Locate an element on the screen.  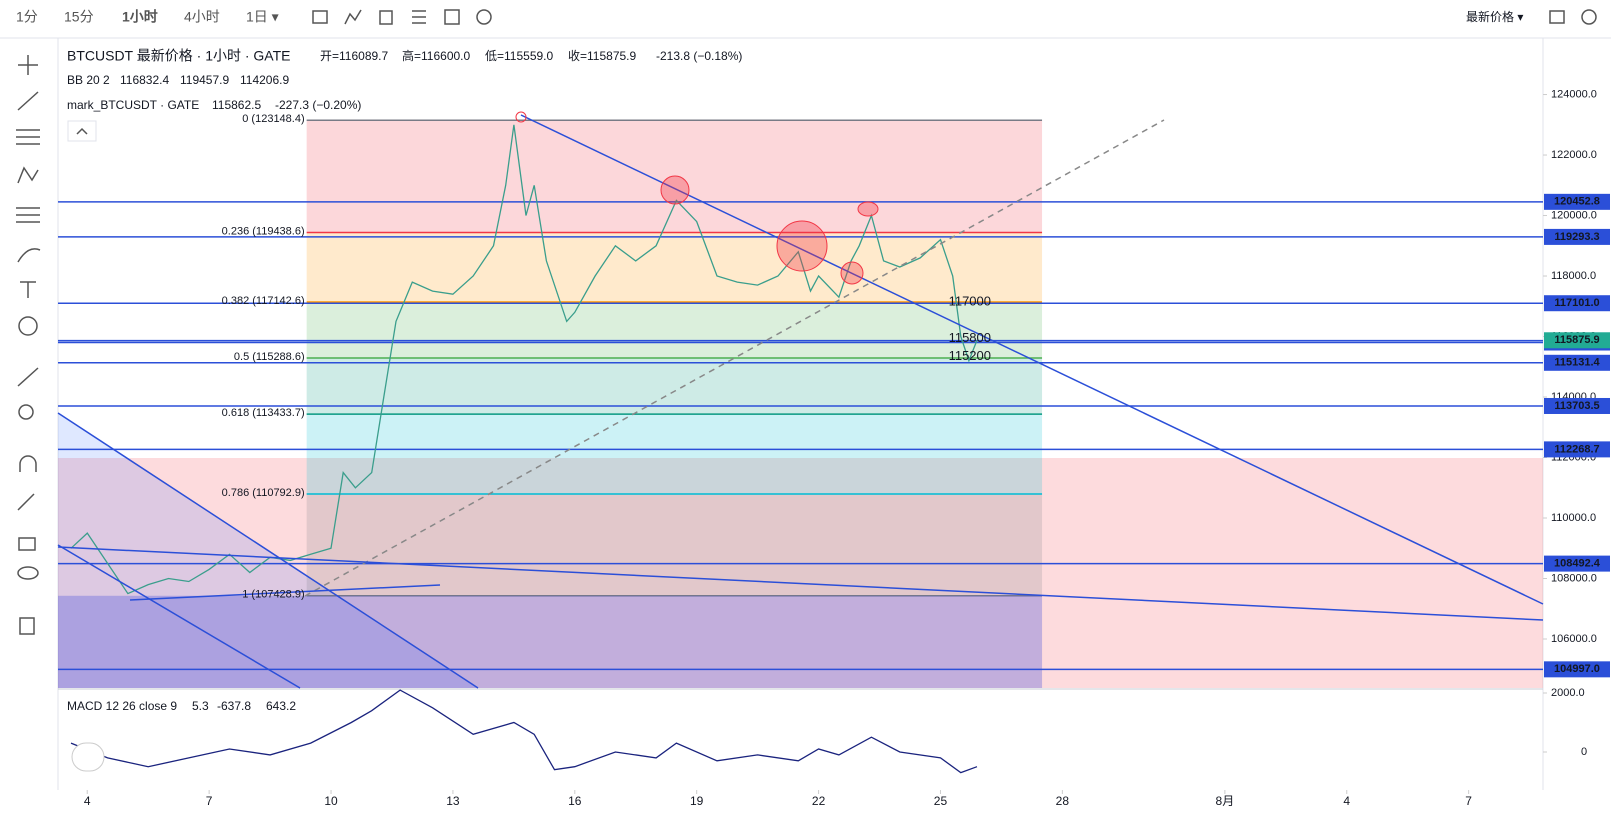
x-tick-label: 16 is located at coordinates (575, 801).